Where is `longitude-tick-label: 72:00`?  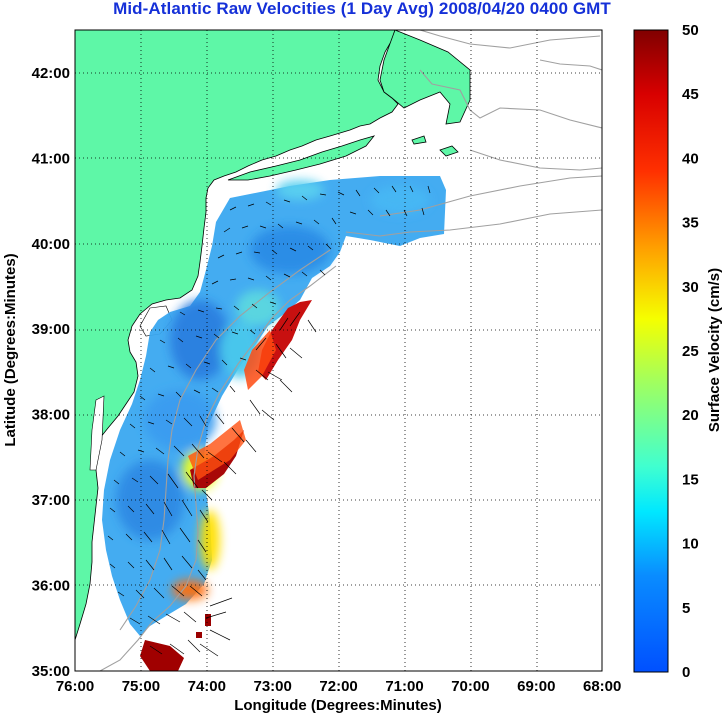 longitude-tick-label: 72:00 is located at coordinates (338, 686).